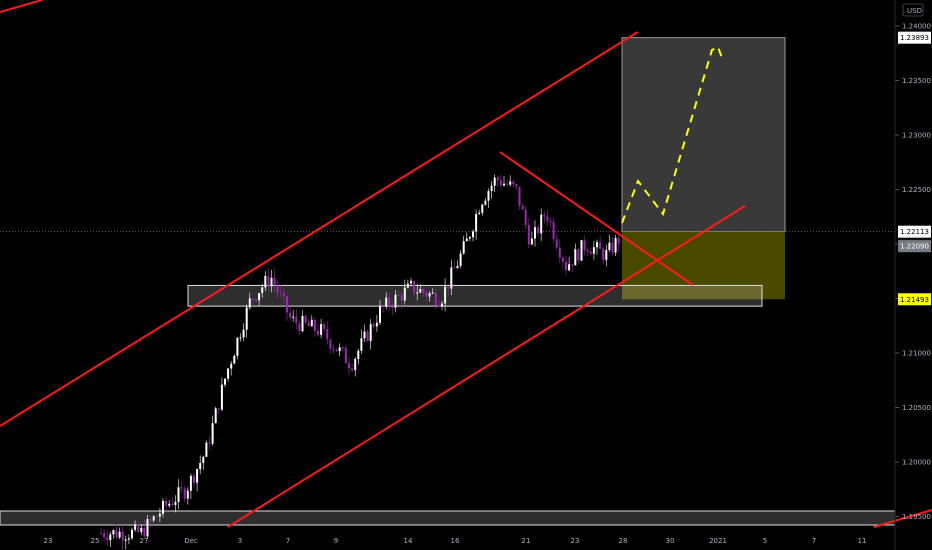 The height and width of the screenshot is (550, 932). Describe the element at coordinates (144, 541) in the screenshot. I see `time-tick-label: 27` at that location.